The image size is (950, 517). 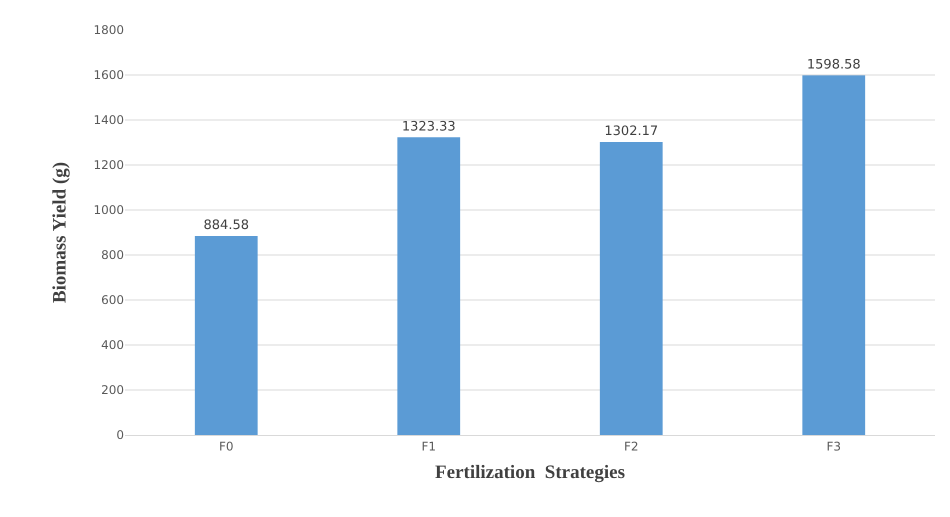 What do you see at coordinates (631, 132) in the screenshot?
I see `data-label: 1302.17` at bounding box center [631, 132].